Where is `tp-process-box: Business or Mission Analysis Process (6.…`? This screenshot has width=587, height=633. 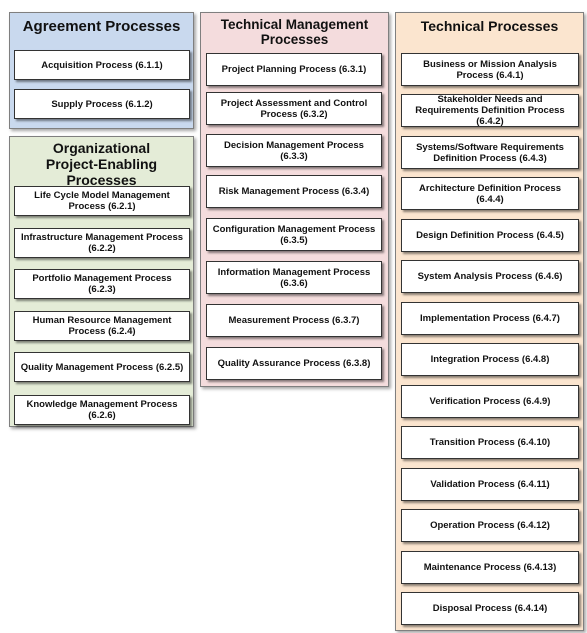 tp-process-box: Business or Mission Analysis Process (6.… is located at coordinates (490, 69).